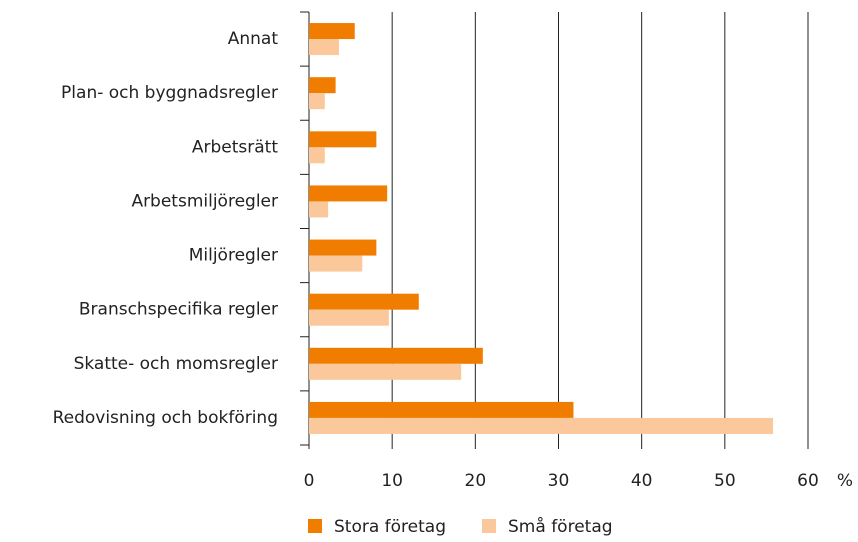 The height and width of the screenshot is (542, 858). What do you see at coordinates (642, 481) in the screenshot?
I see `x-tick-label: 40` at bounding box center [642, 481].